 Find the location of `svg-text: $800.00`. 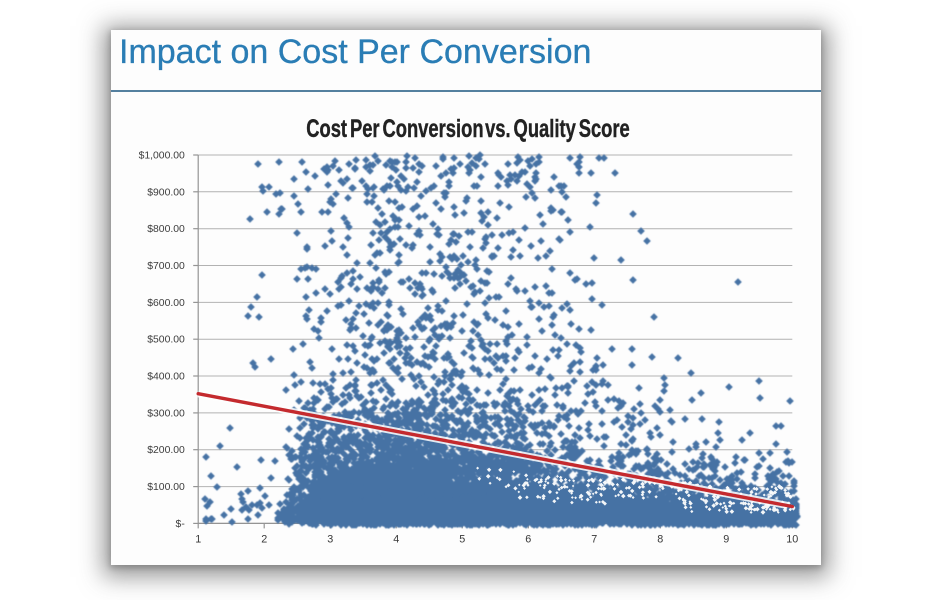

svg-text: $800.00 is located at coordinates (166, 229).